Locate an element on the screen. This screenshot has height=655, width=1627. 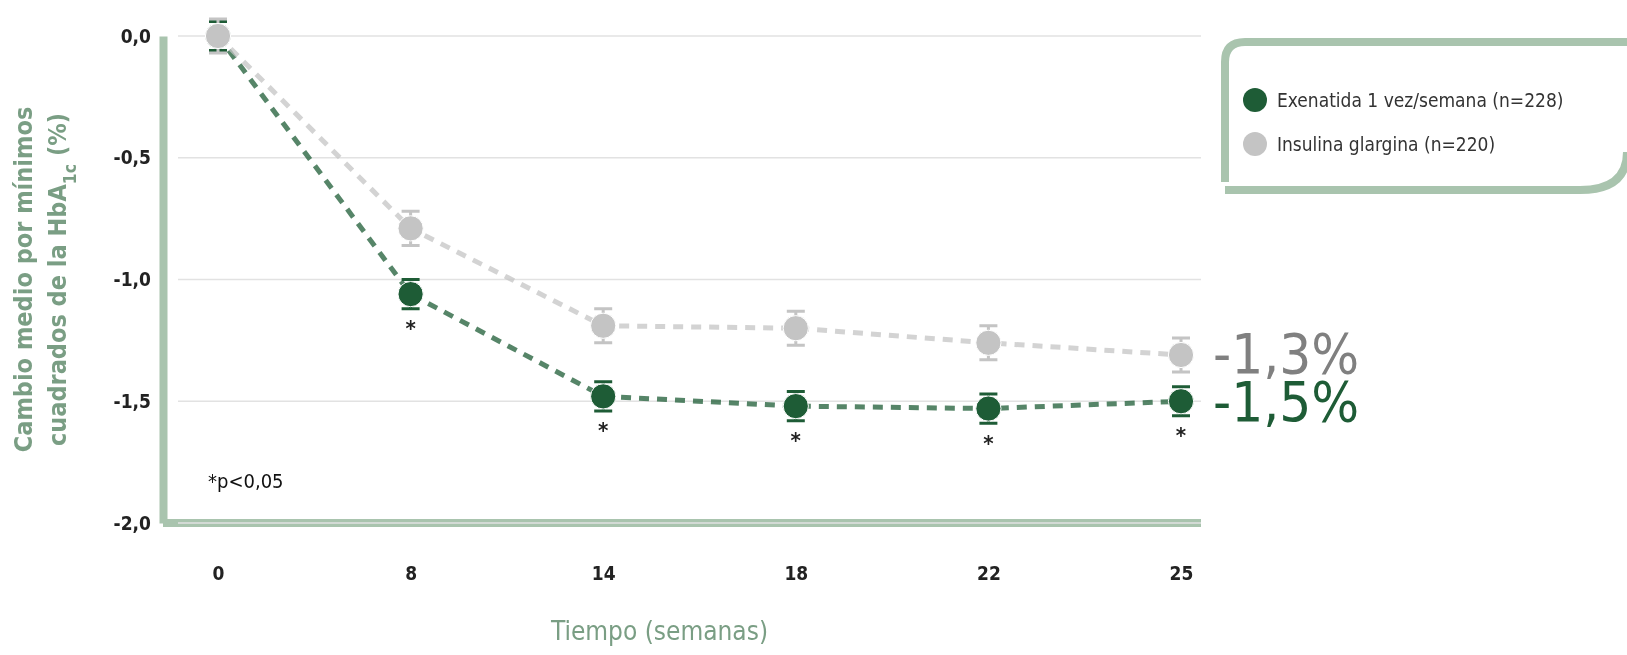
legend-label: Exenatida 1 vez/semana (n=228) is located at coordinates (1420, 100).